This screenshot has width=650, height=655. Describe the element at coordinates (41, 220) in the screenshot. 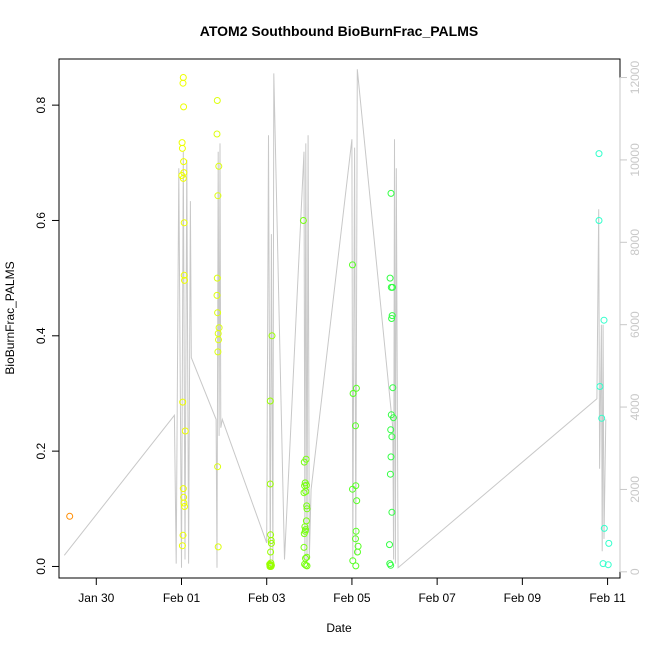

I see `y-tick-label: 0.6` at that location.